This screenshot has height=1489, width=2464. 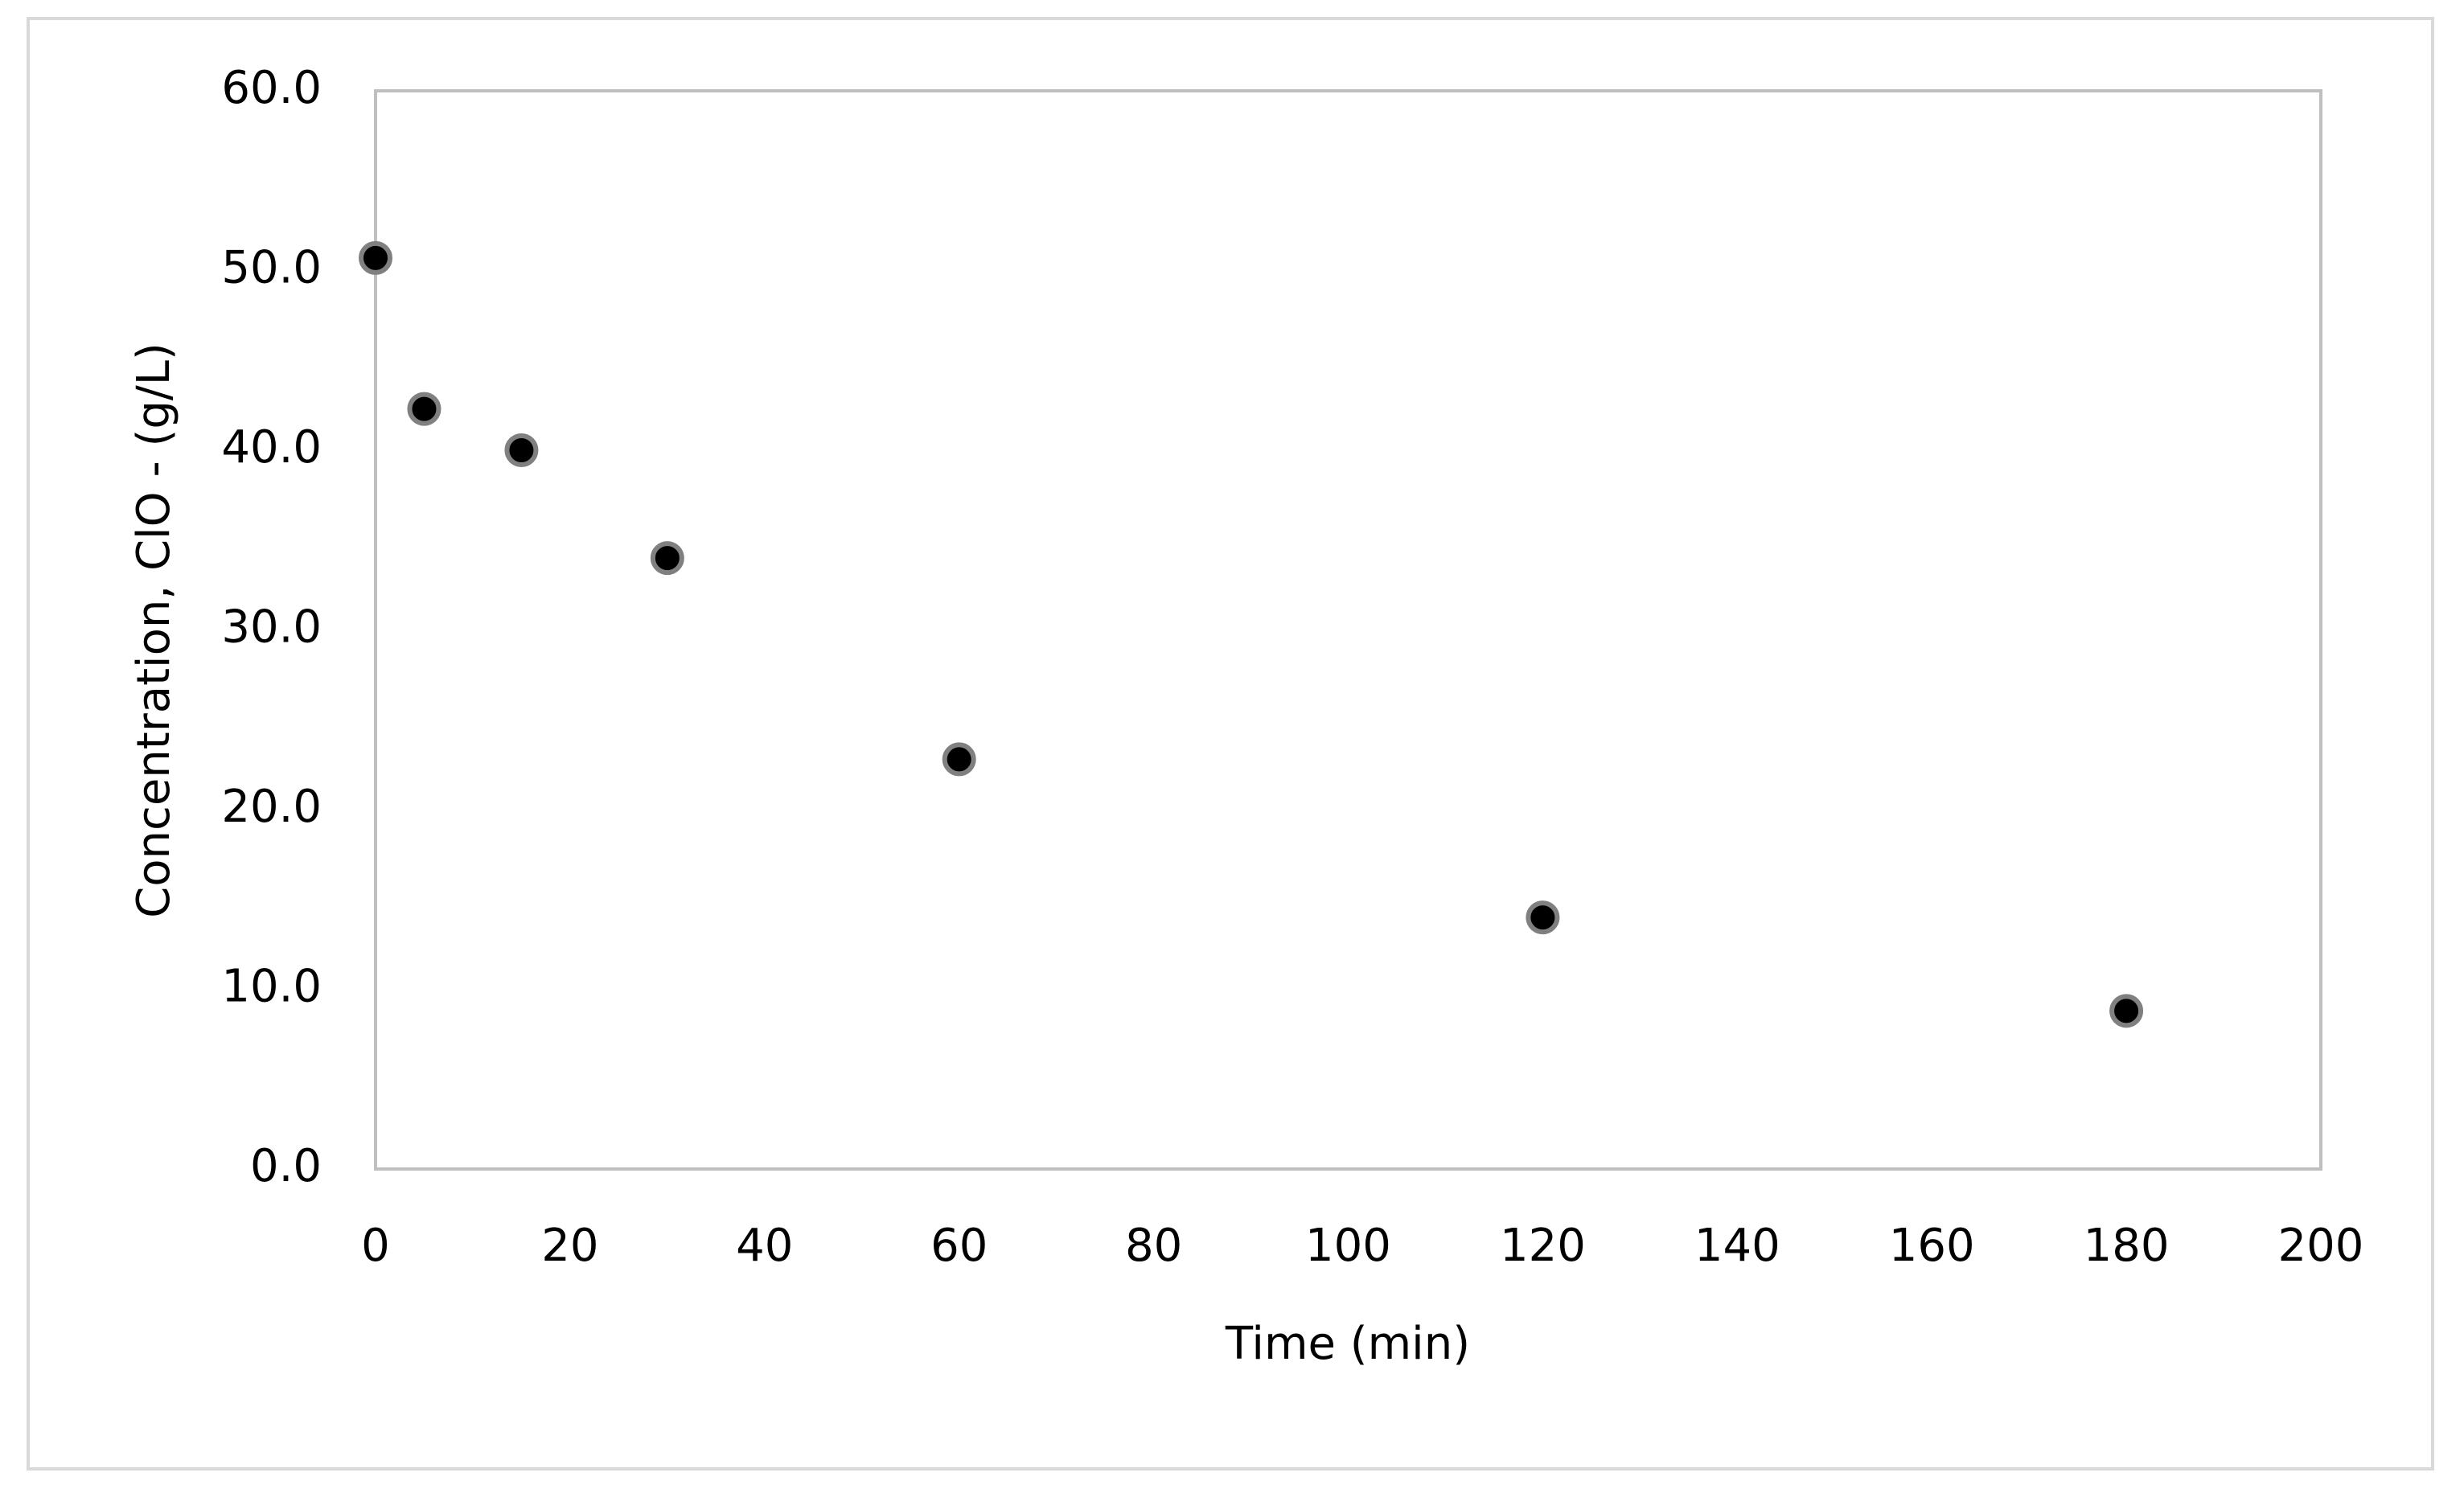 What do you see at coordinates (271, 987) in the screenshot?
I see `y-tick-label: 10.0` at bounding box center [271, 987].